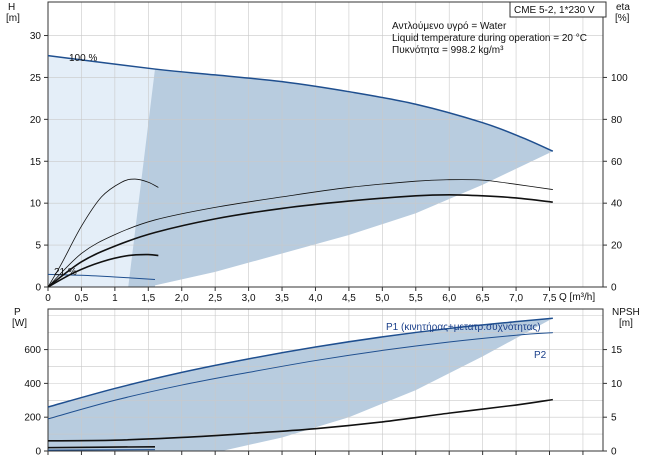  What do you see at coordinates (448, 50) in the screenshot?
I see `note-density: Πυκνότητα = 998.2 kg/m³` at bounding box center [448, 50].